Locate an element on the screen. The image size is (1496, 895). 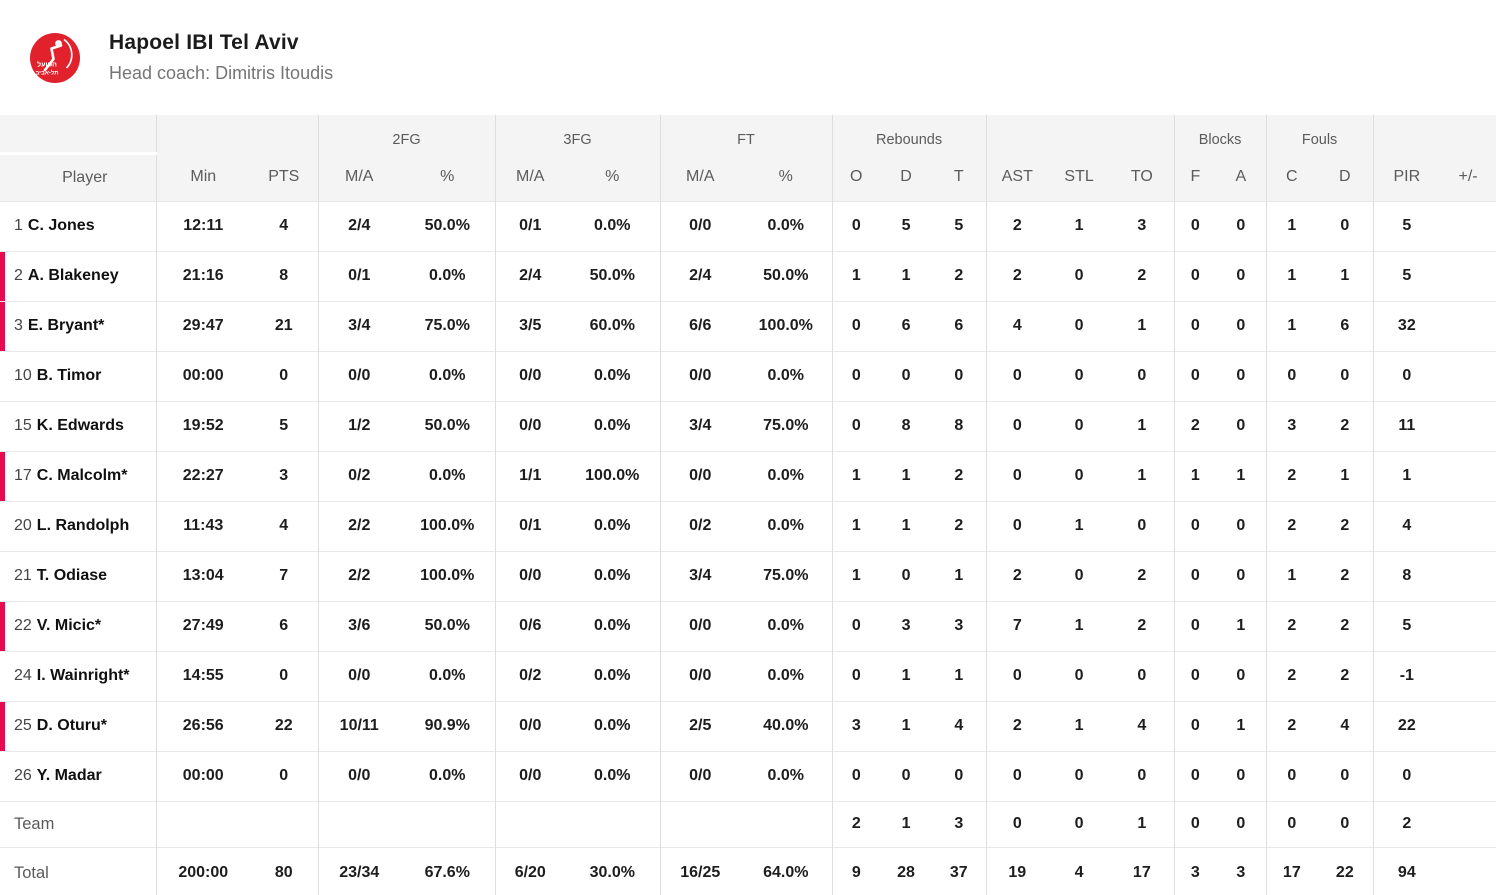
stat-foul-d: 6 is located at coordinates (1345, 325).